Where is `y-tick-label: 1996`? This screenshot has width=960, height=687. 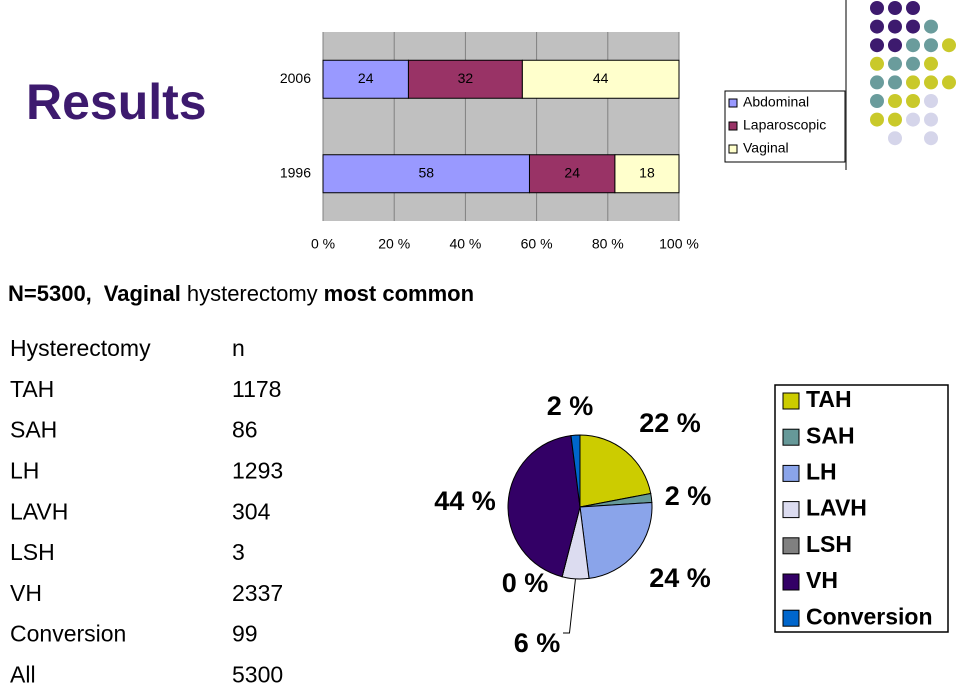 y-tick-label: 1996 is located at coordinates (295, 172).